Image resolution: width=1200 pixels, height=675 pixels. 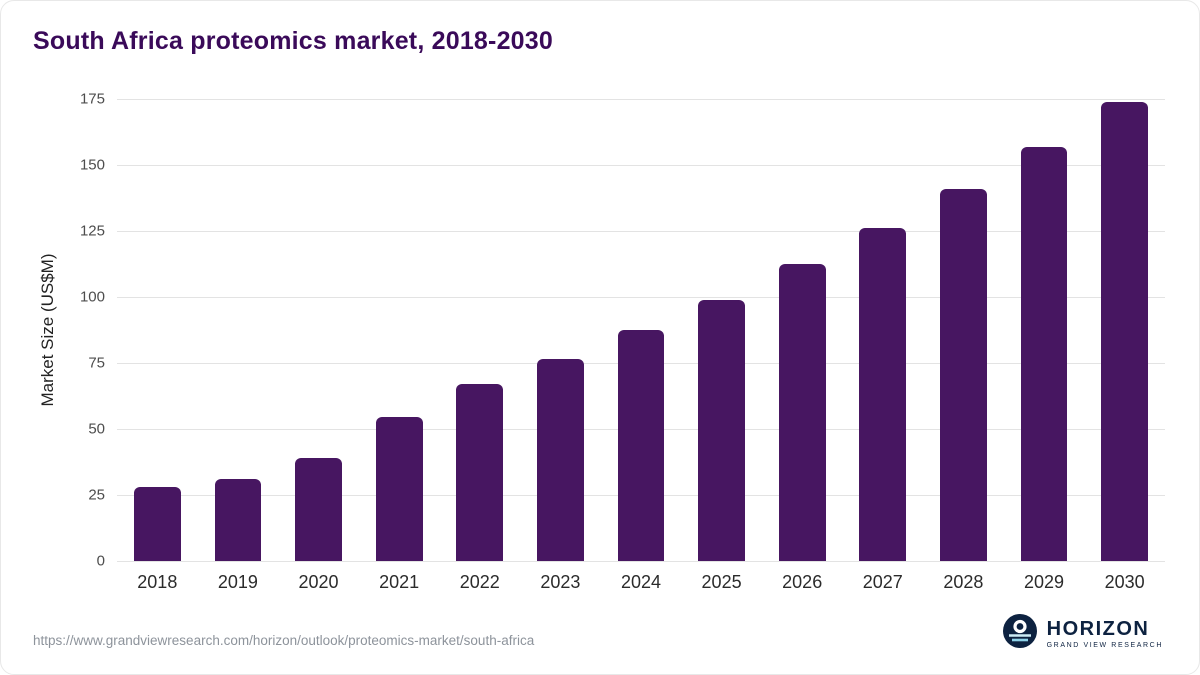 What do you see at coordinates (92, 165) in the screenshot?
I see `y-tick-label: 150` at bounding box center [92, 165].